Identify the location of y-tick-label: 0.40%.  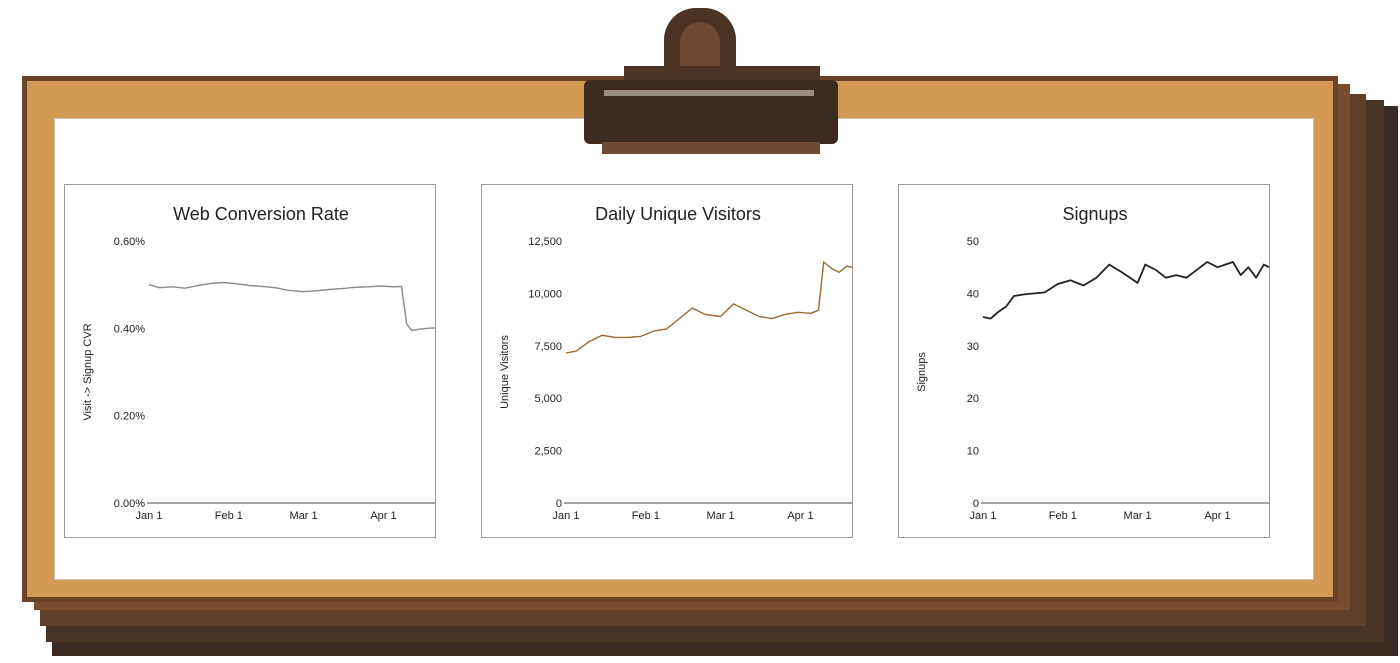
(129, 329).